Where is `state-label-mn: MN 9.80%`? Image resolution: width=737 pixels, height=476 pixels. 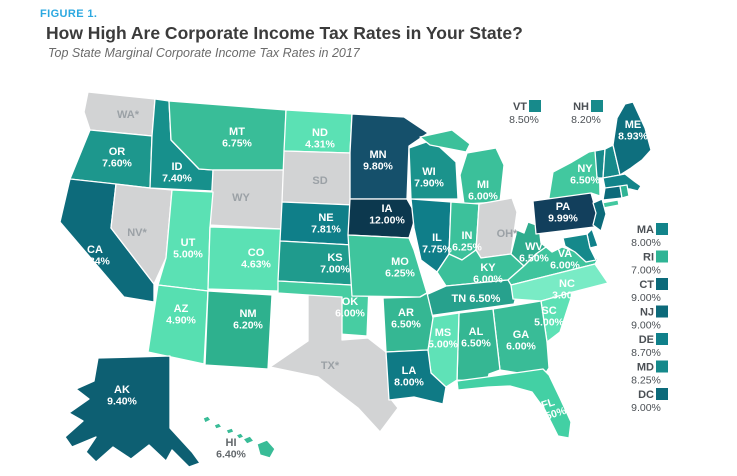
state-label-mn: MN 9.80% is located at coordinates (378, 161).